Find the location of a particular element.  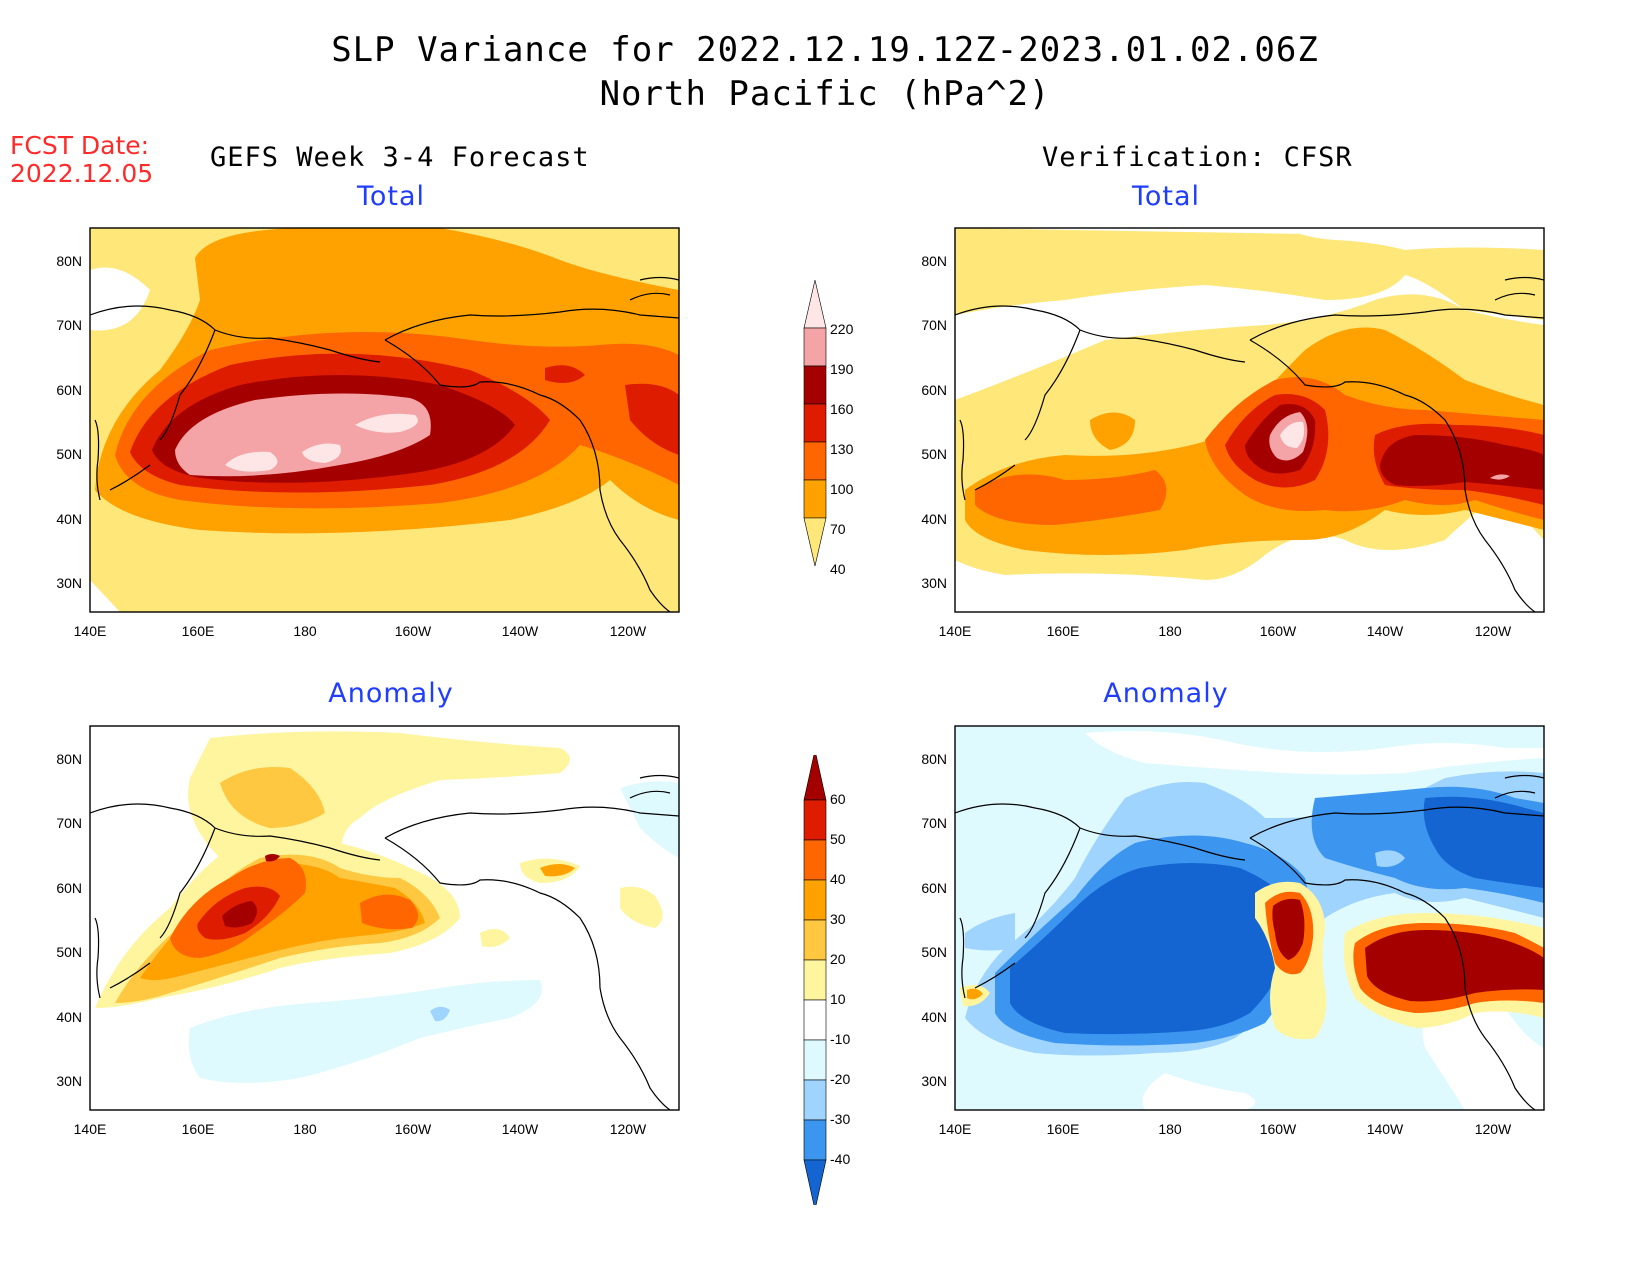

colorbar-anomaly: 60 50 40 30 20 10 -10 -20 -30 -40 is located at coordinates (826, 980).